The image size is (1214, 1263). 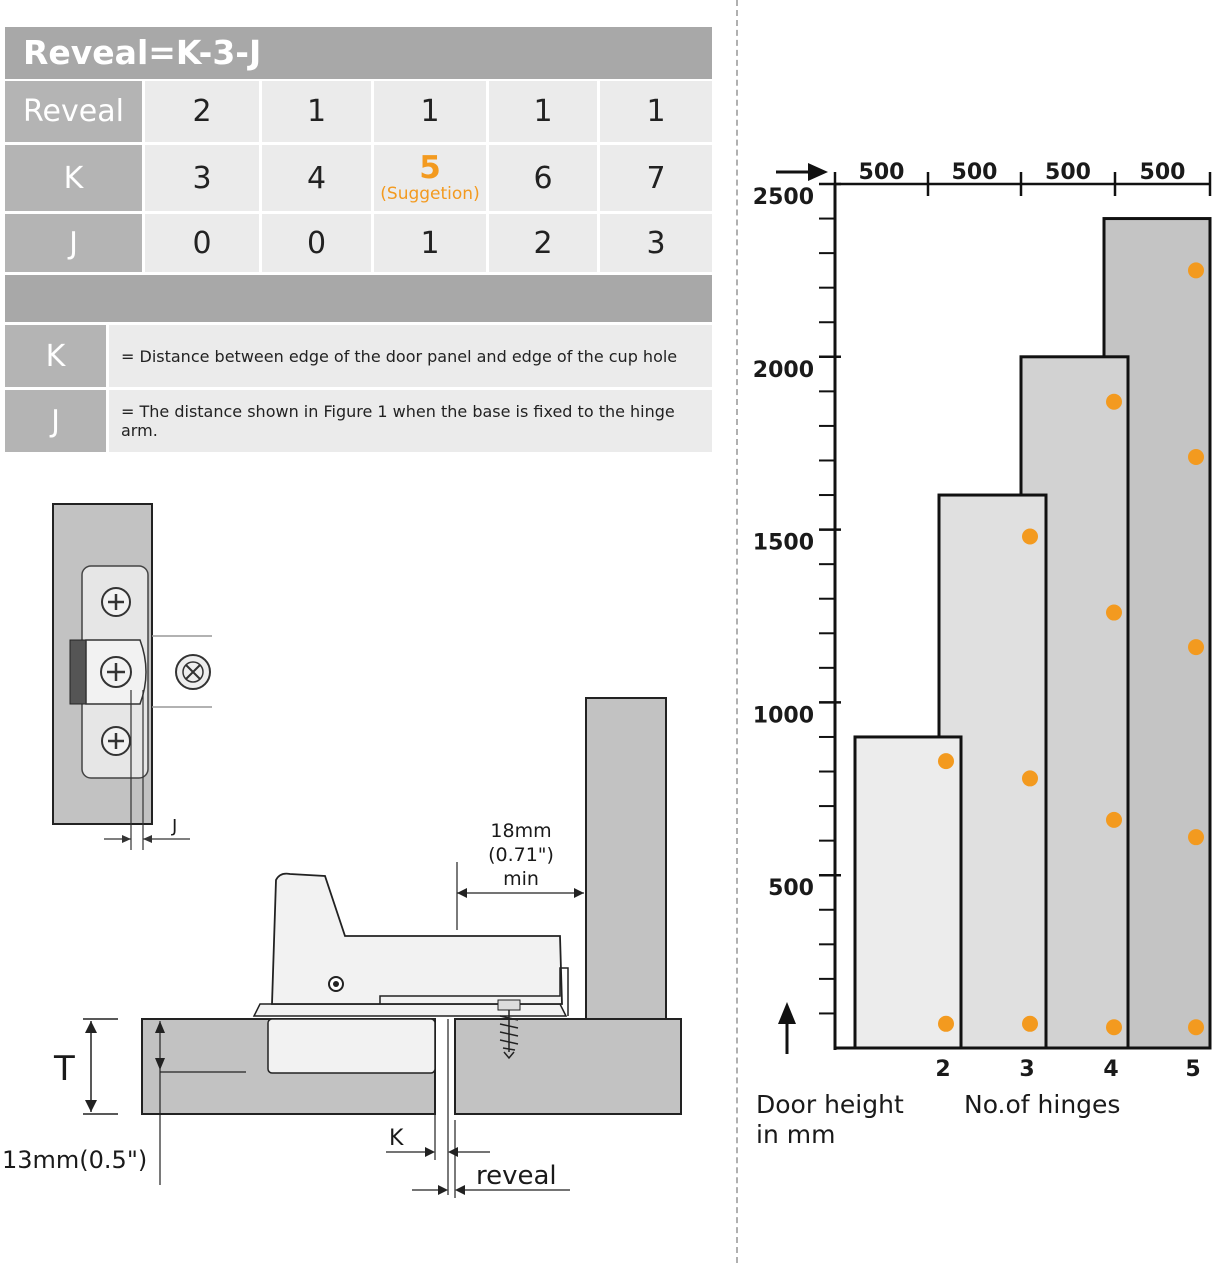 I want to click on separator-band, so click(x=358, y=298).